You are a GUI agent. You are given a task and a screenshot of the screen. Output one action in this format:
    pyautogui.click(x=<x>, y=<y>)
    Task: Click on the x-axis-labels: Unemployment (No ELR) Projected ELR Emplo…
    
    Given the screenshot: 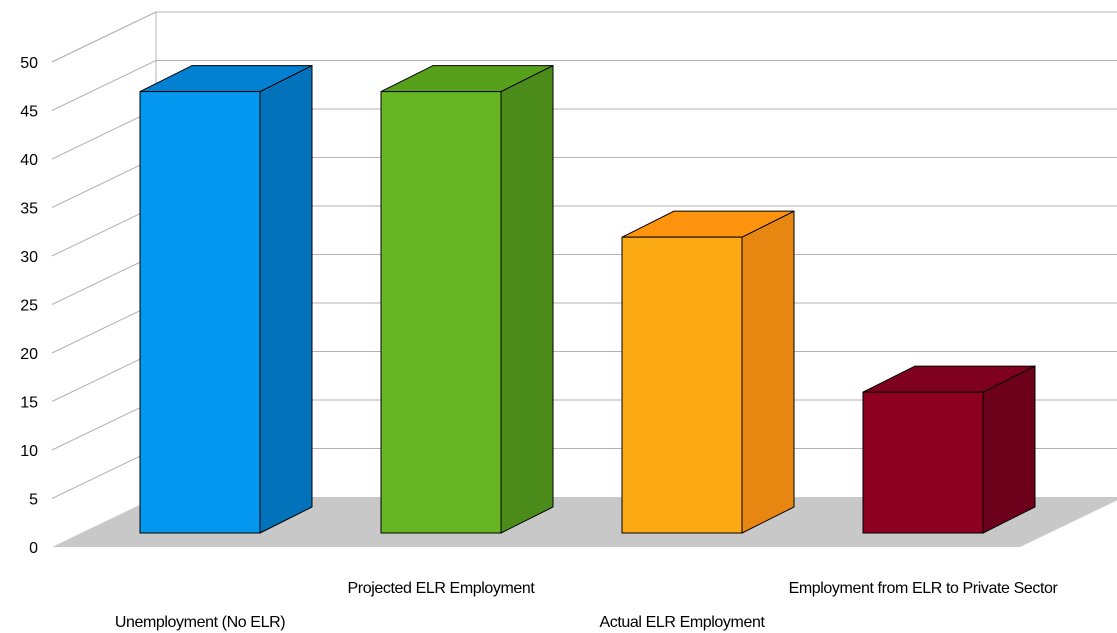 What is the action you would take?
    pyautogui.click(x=587, y=605)
    